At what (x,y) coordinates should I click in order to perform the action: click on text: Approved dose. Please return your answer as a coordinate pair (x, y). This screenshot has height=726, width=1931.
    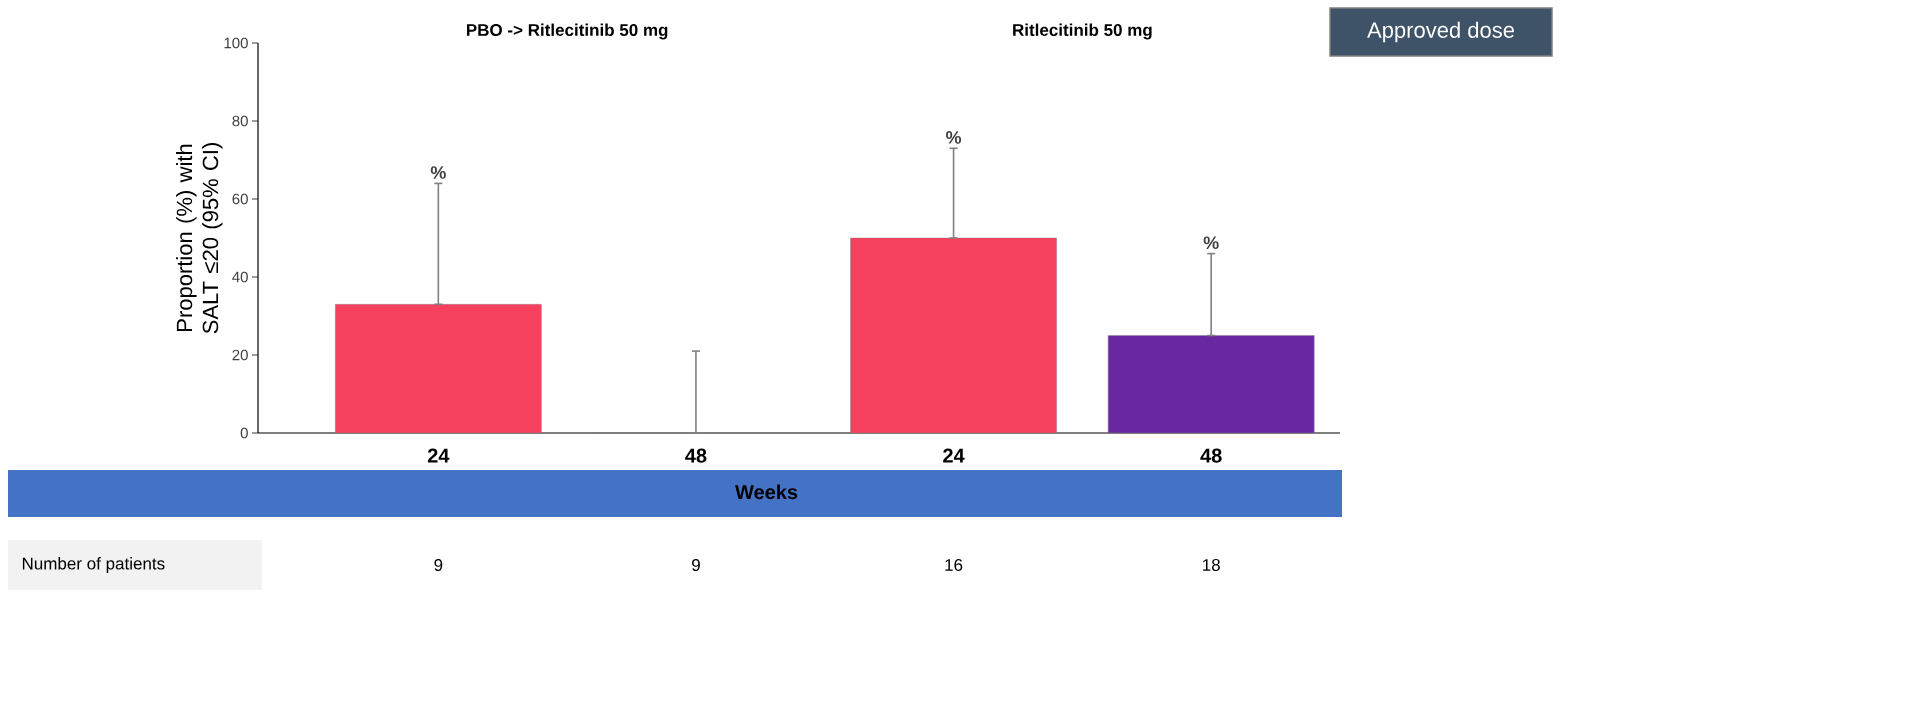
    Looking at the image, I should click on (1440, 32).